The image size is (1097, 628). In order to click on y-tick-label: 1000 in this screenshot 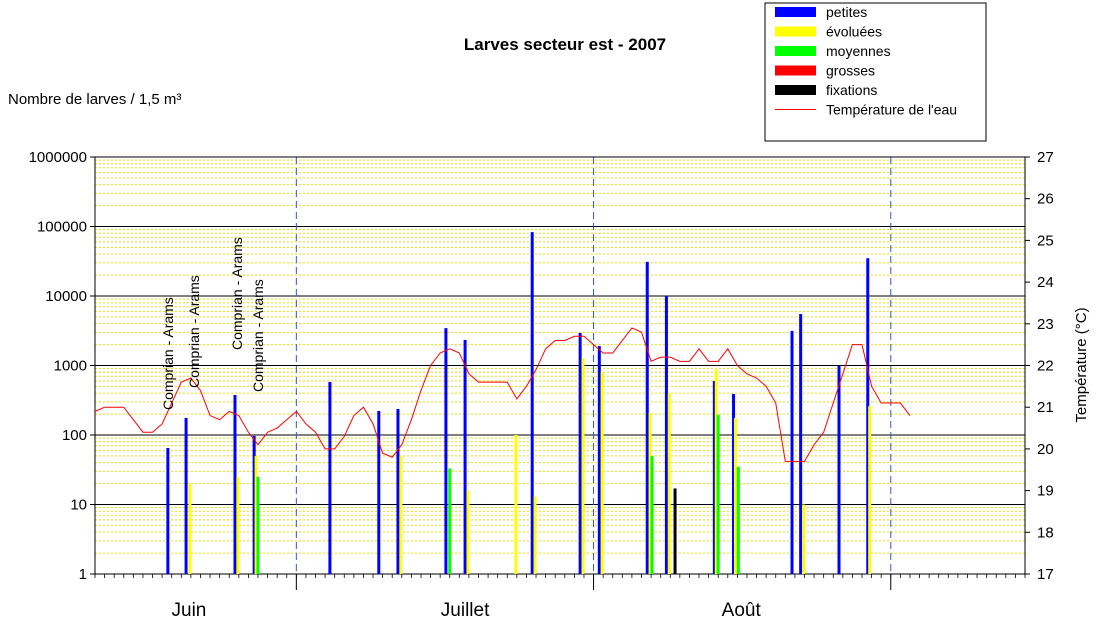, I will do `click(70, 366)`.